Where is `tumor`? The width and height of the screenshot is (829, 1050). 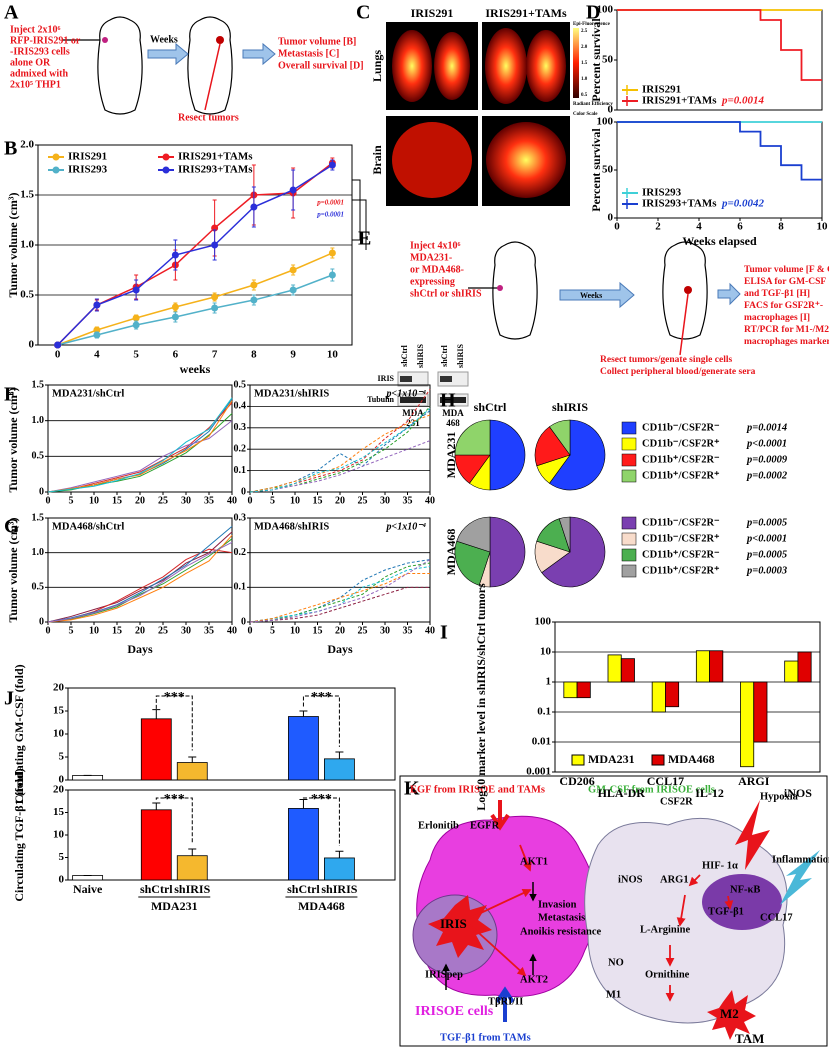 tumor is located at coordinates (688, 290).